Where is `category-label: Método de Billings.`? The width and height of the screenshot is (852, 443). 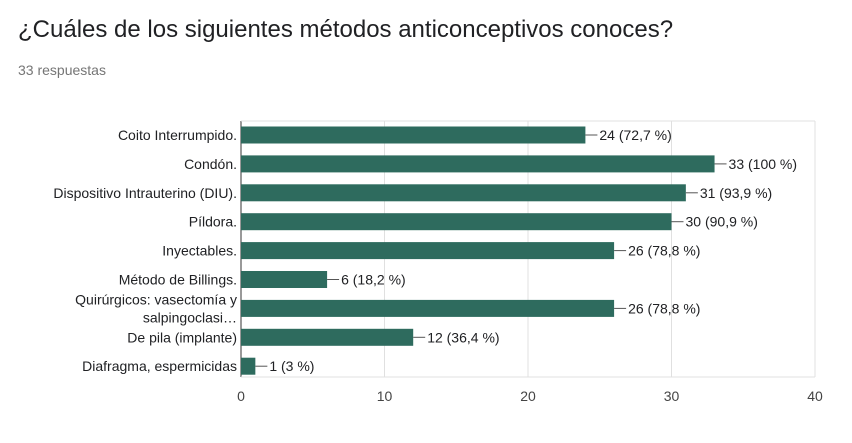 category-label: Método de Billings. is located at coordinates (178, 280).